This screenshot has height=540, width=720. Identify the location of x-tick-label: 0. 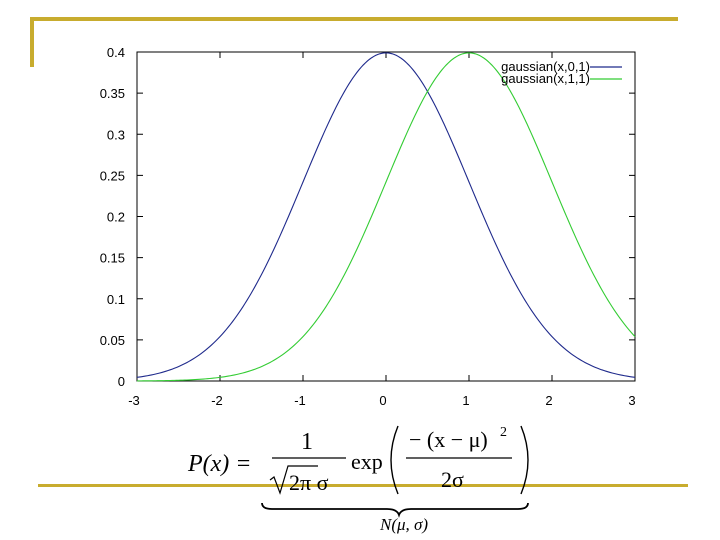
(382, 400).